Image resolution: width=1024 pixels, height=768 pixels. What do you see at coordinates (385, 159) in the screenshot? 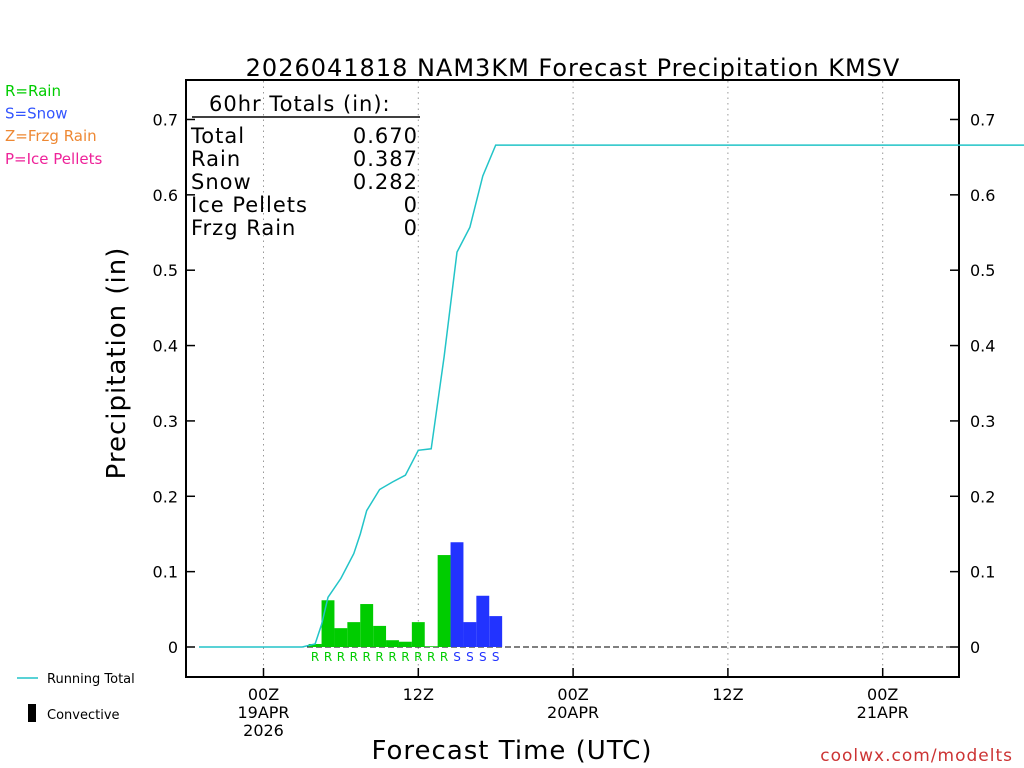
I see `totals-row-value: 0.387` at bounding box center [385, 159].